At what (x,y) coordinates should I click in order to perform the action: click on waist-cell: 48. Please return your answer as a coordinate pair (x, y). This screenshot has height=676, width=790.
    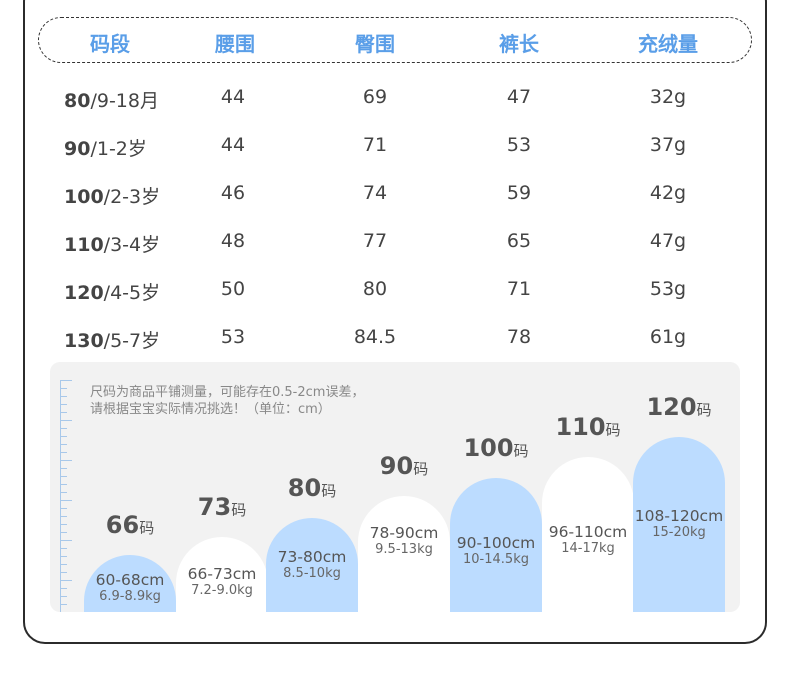
    Looking at the image, I should click on (233, 241).